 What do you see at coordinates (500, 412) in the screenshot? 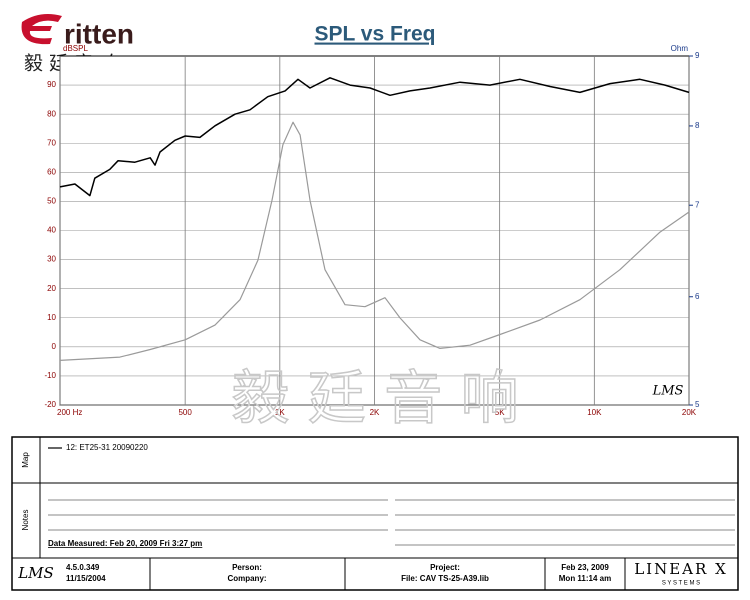
I see `x-tick-label: 5K` at bounding box center [500, 412].